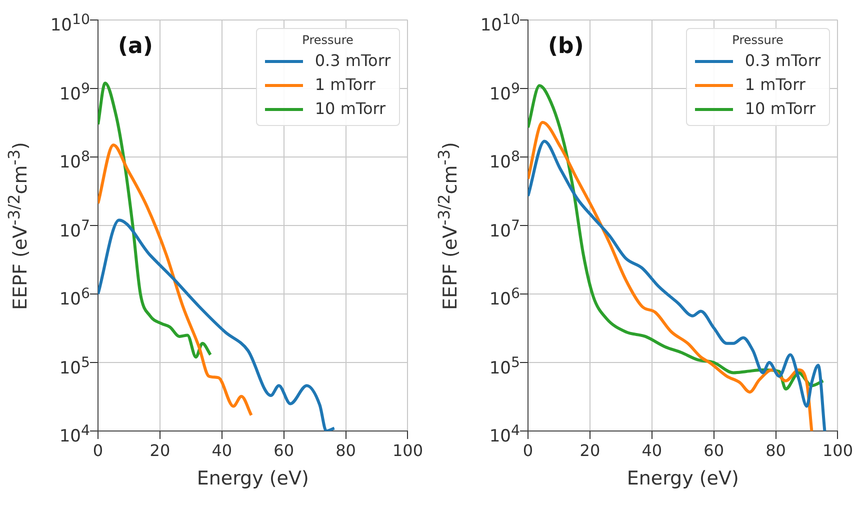 The image size is (856, 505). I want to click on annotation: (a), so click(135, 46).